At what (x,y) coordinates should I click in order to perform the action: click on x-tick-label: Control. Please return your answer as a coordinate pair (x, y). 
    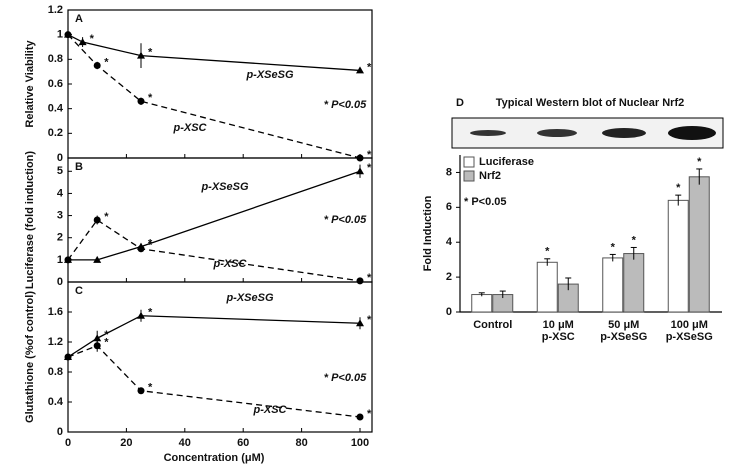
    Looking at the image, I should click on (492, 325).